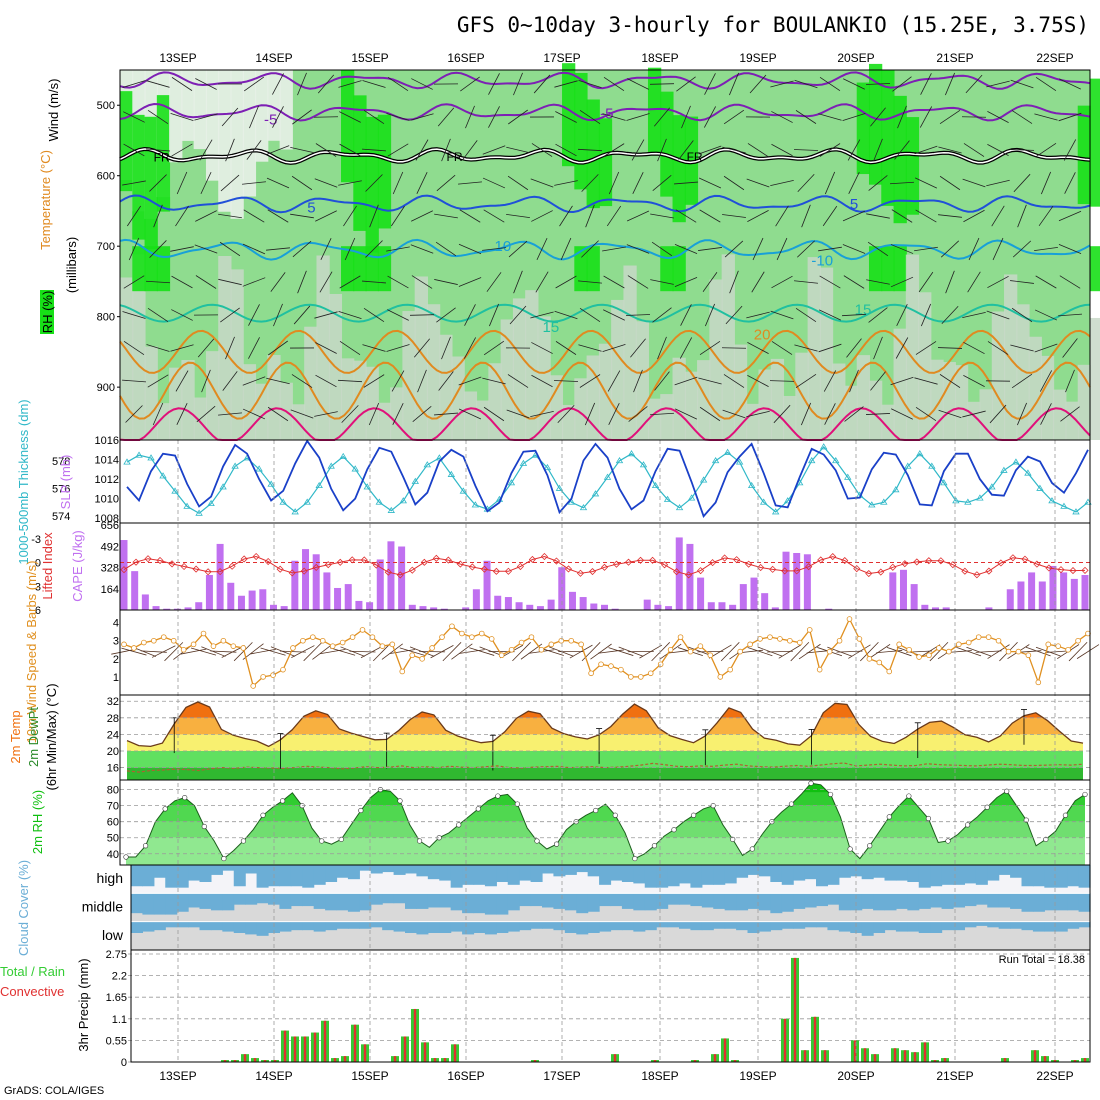  I want to click on rh-moist-patch, so click(348, 126).